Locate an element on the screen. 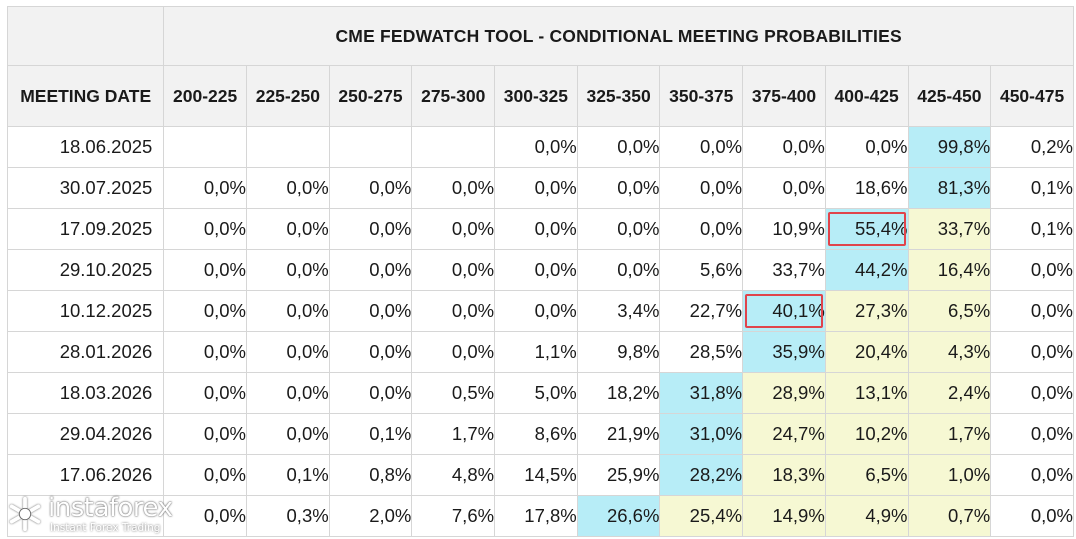 This screenshot has height=539, width=1076. probability-cell: 31,8% is located at coordinates (701, 393).